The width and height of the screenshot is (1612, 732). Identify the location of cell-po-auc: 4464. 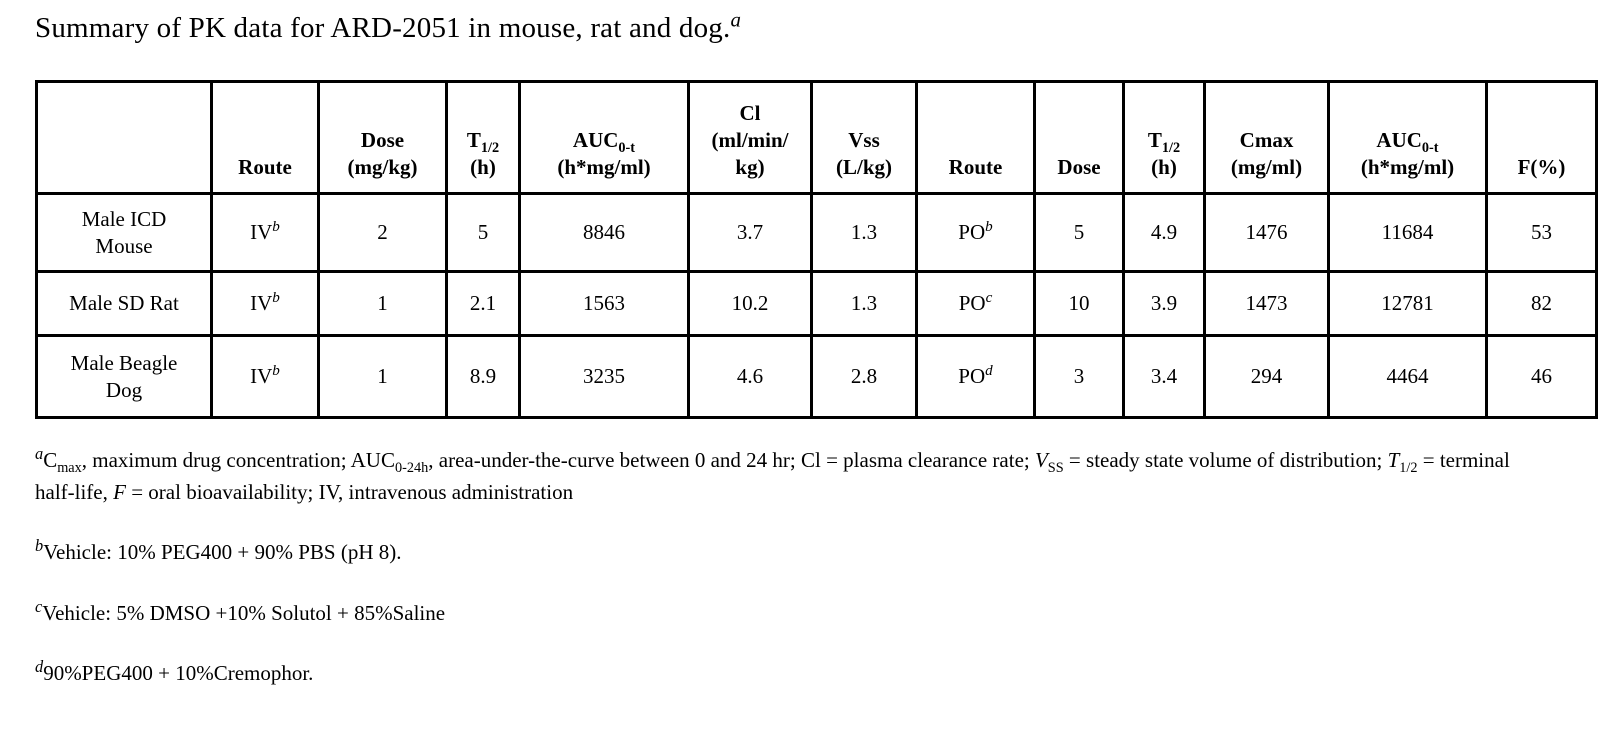
(1407, 376).